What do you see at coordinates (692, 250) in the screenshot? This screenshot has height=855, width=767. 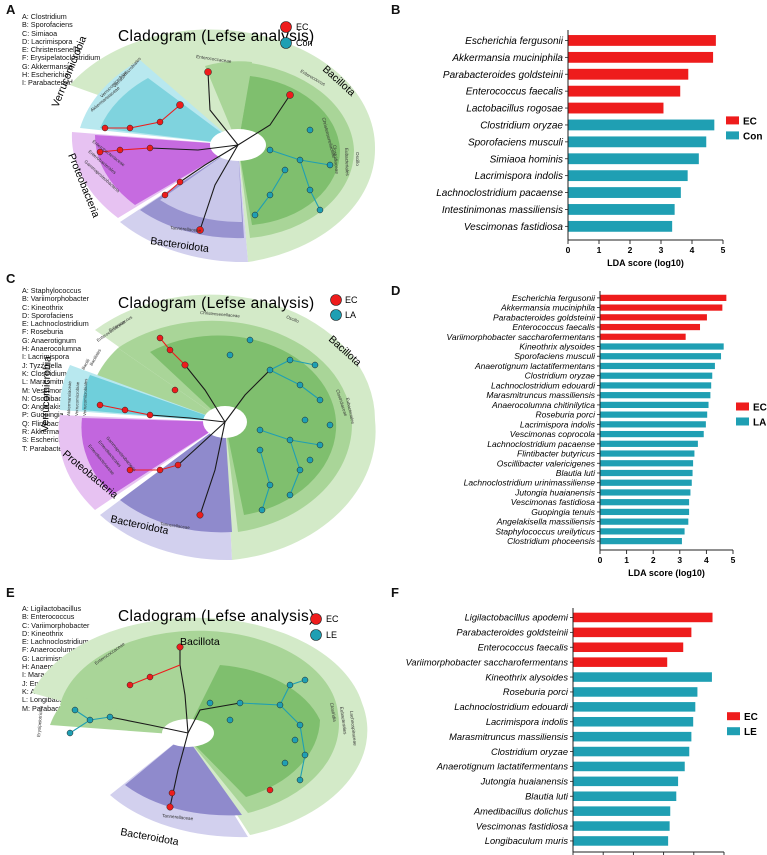 I see `x-tick-label: 4` at bounding box center [692, 250].